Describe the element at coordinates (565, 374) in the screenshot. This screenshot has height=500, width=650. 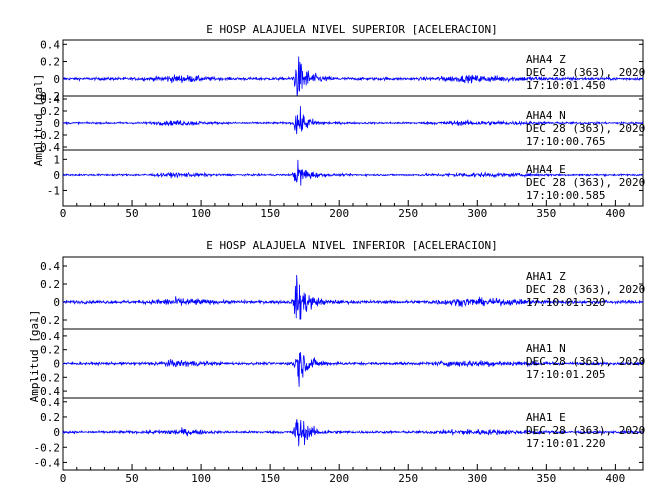
I see `time-label: 17:10:01.205` at that location.